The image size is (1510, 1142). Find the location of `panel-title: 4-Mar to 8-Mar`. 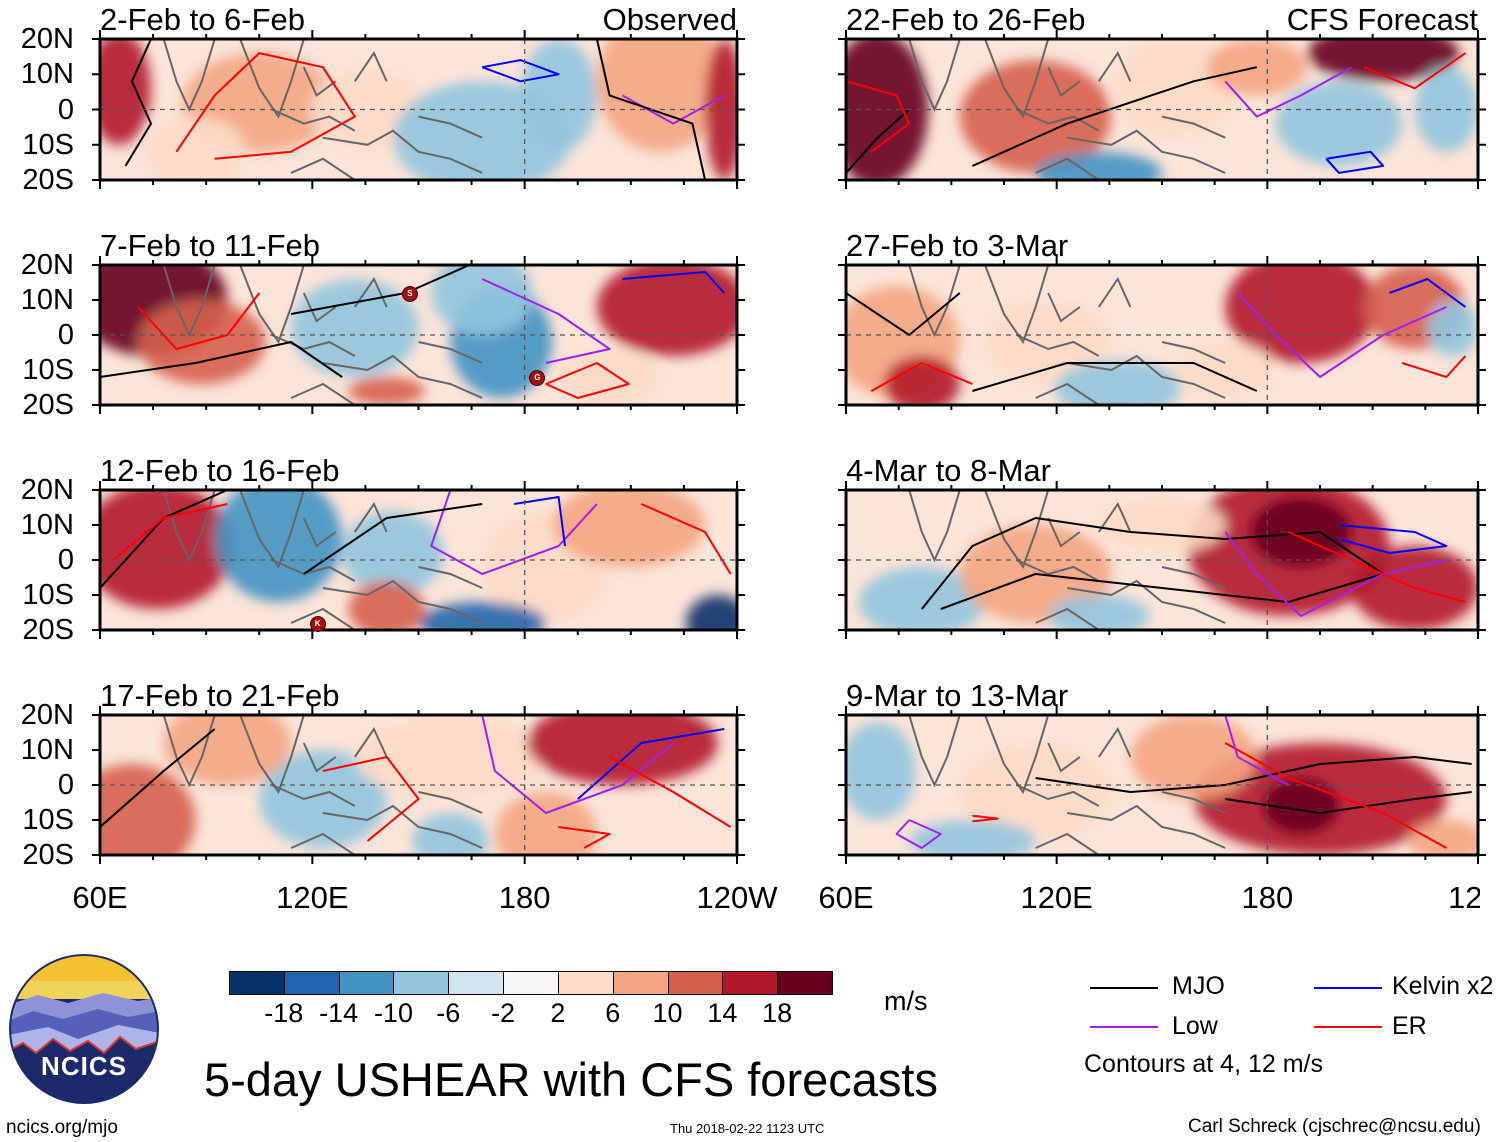

panel-title: 4-Mar to 8-Mar is located at coordinates (948, 470).